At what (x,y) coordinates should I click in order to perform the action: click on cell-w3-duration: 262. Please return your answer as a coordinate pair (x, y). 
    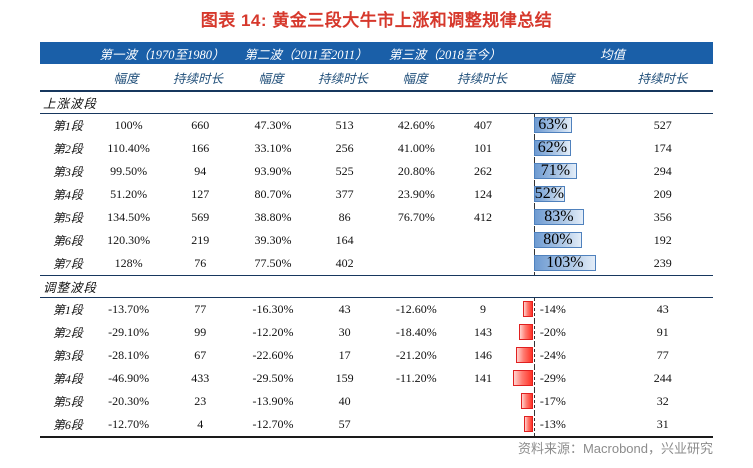
    Looking at the image, I should click on (483, 171).